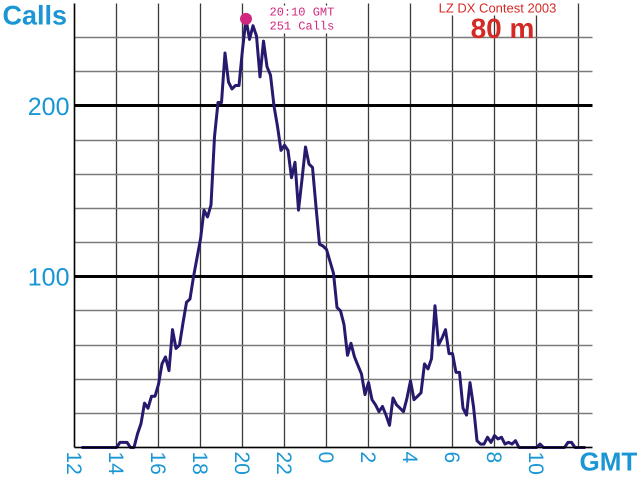 This screenshot has height=480, width=640. Describe the element at coordinates (409, 458) in the screenshot. I see `x-tick-label: 4` at that location.